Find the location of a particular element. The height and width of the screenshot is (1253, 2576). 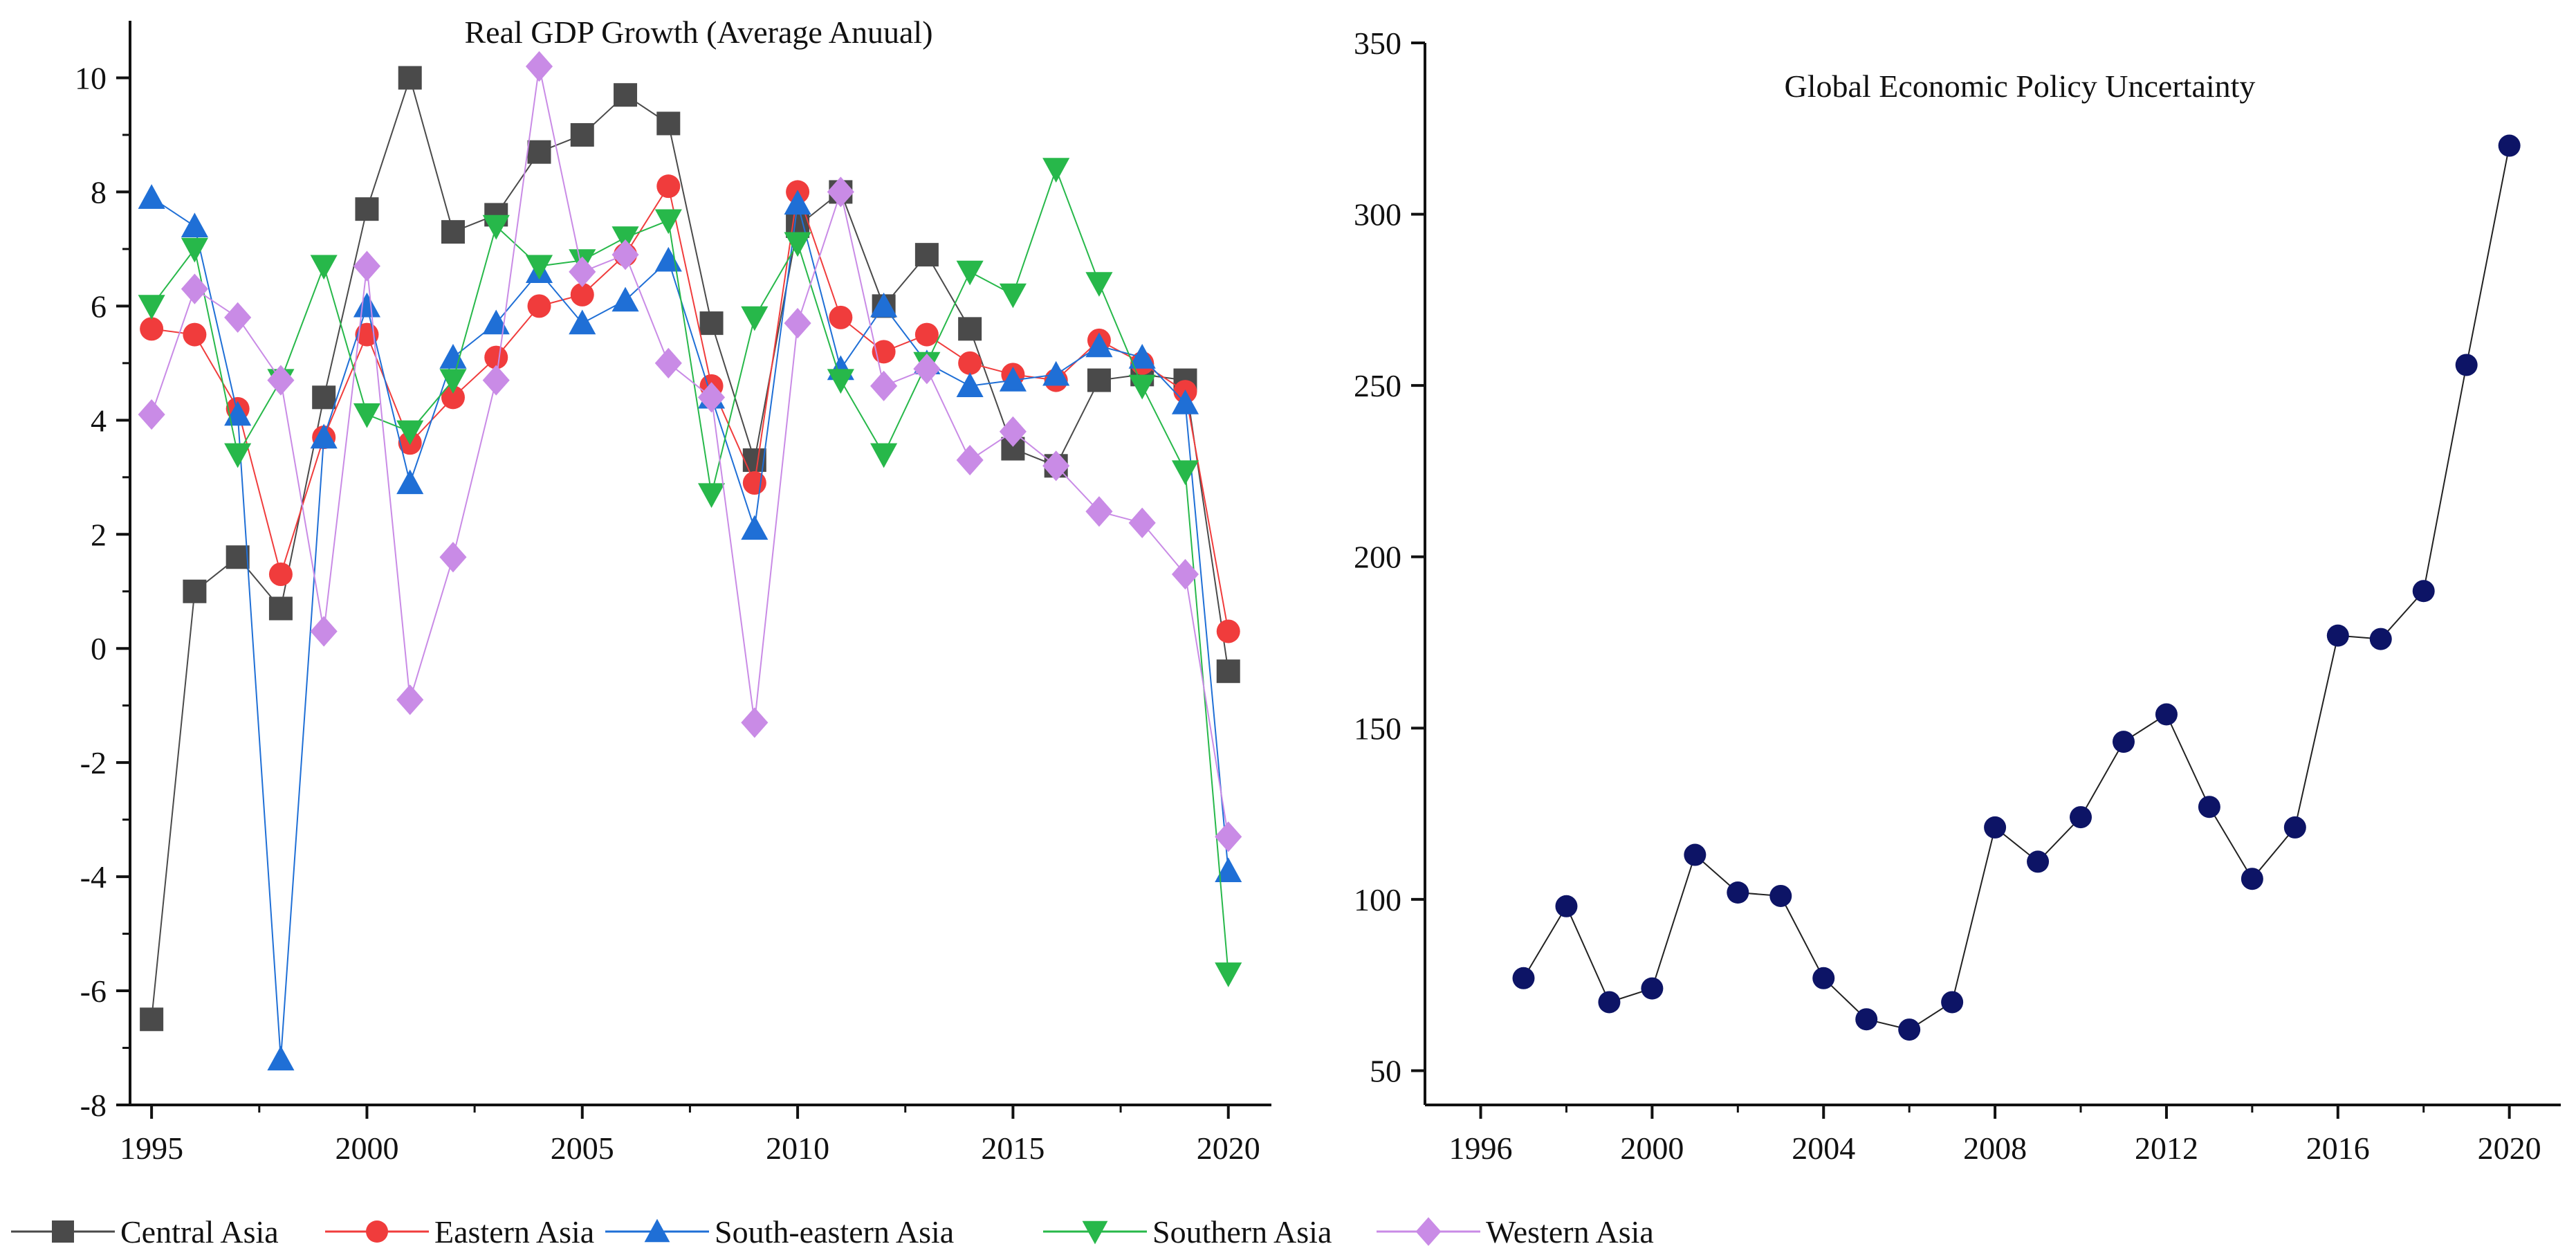

x-tick-label: 2005 is located at coordinates (582, 1148).